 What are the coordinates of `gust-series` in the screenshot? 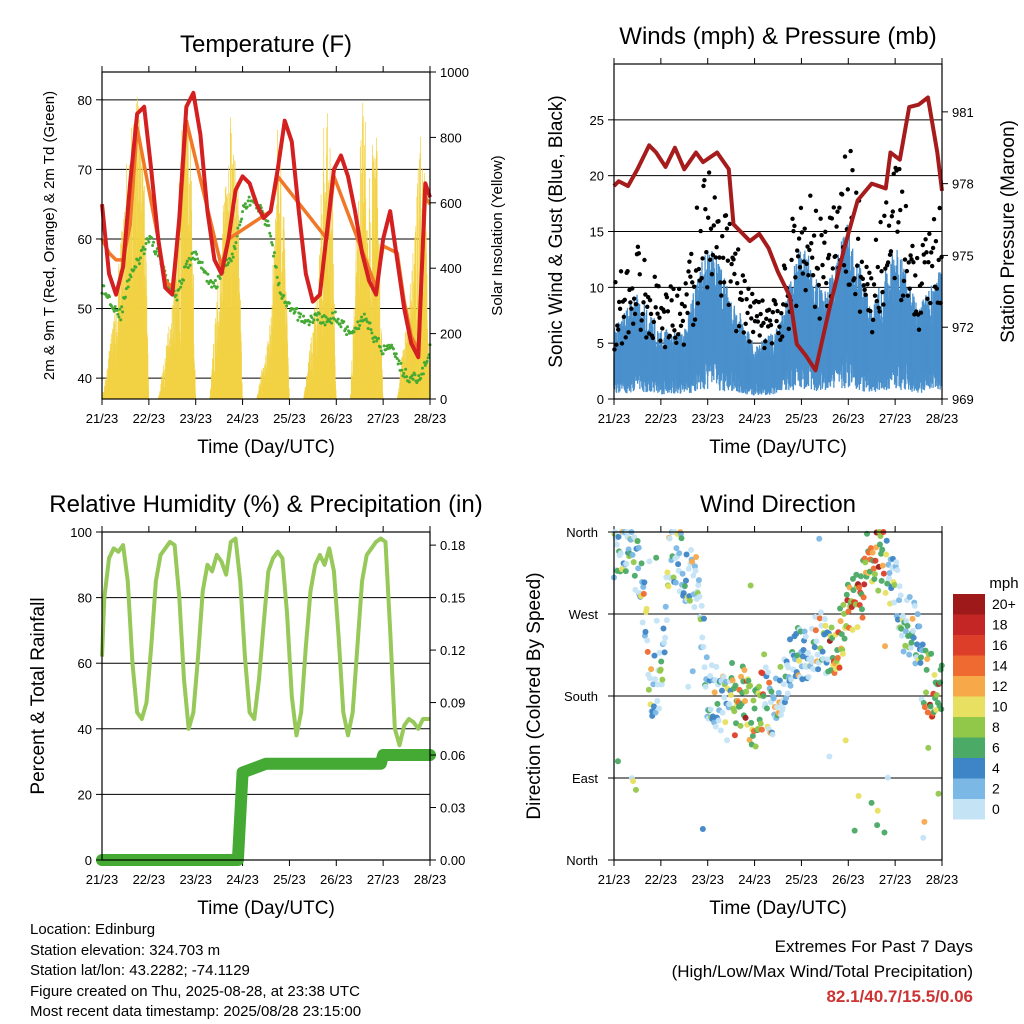 It's located at (778, 250).